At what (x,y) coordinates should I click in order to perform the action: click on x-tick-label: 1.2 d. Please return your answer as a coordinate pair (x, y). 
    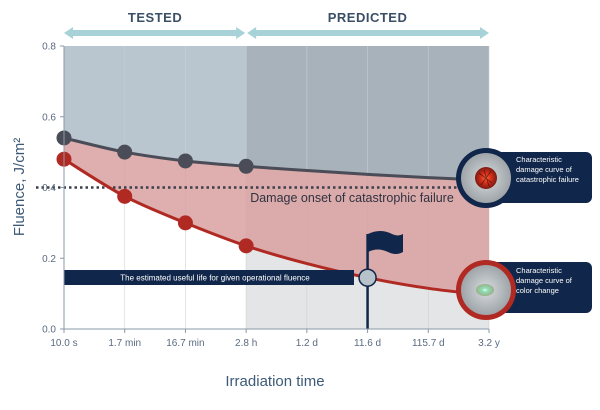
    Looking at the image, I should click on (307, 343).